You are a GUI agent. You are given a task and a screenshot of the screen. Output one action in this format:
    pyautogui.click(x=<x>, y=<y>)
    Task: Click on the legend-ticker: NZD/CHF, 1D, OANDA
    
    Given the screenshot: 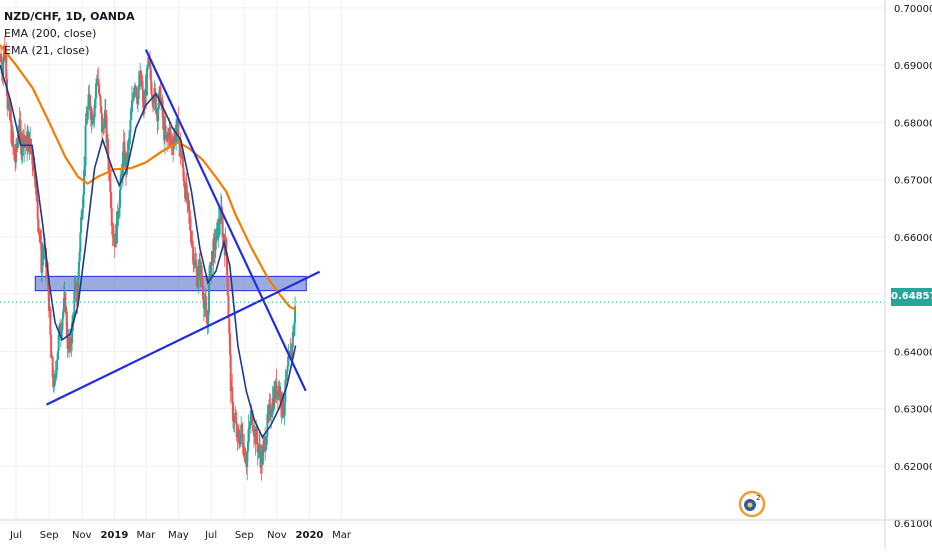 What is the action you would take?
    pyautogui.click(x=69, y=16)
    